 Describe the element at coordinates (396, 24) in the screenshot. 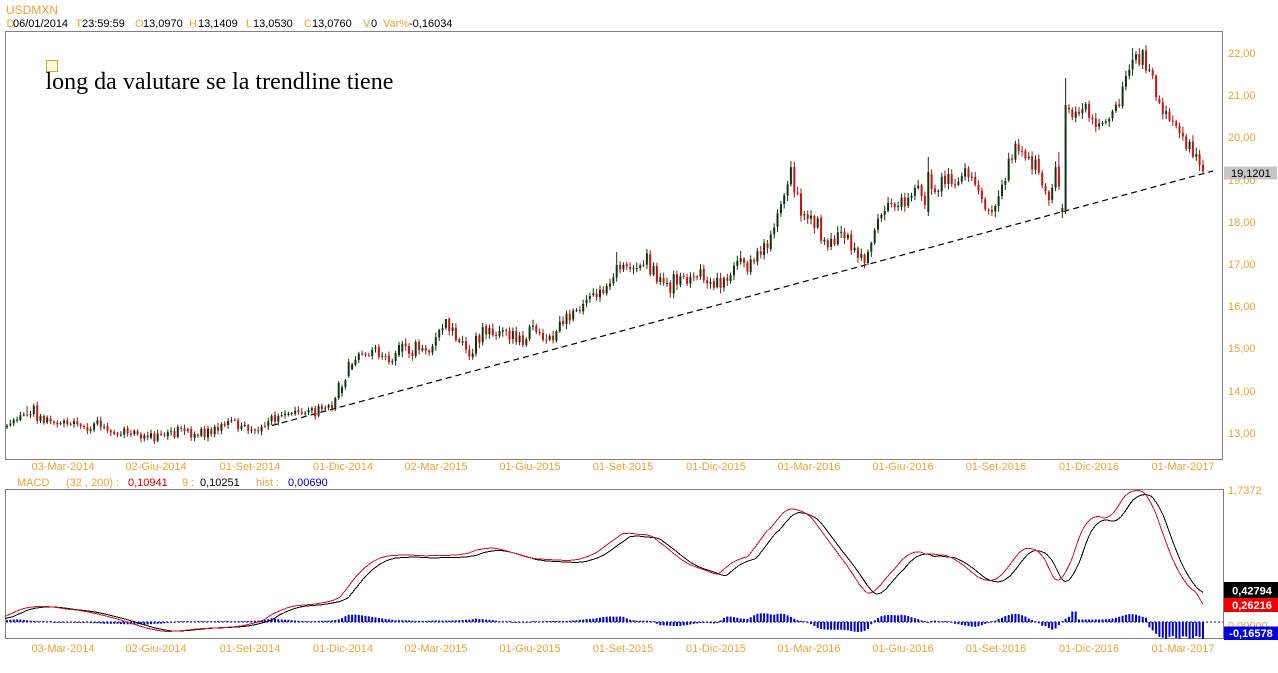

I see `svg-text: Var%` at that location.